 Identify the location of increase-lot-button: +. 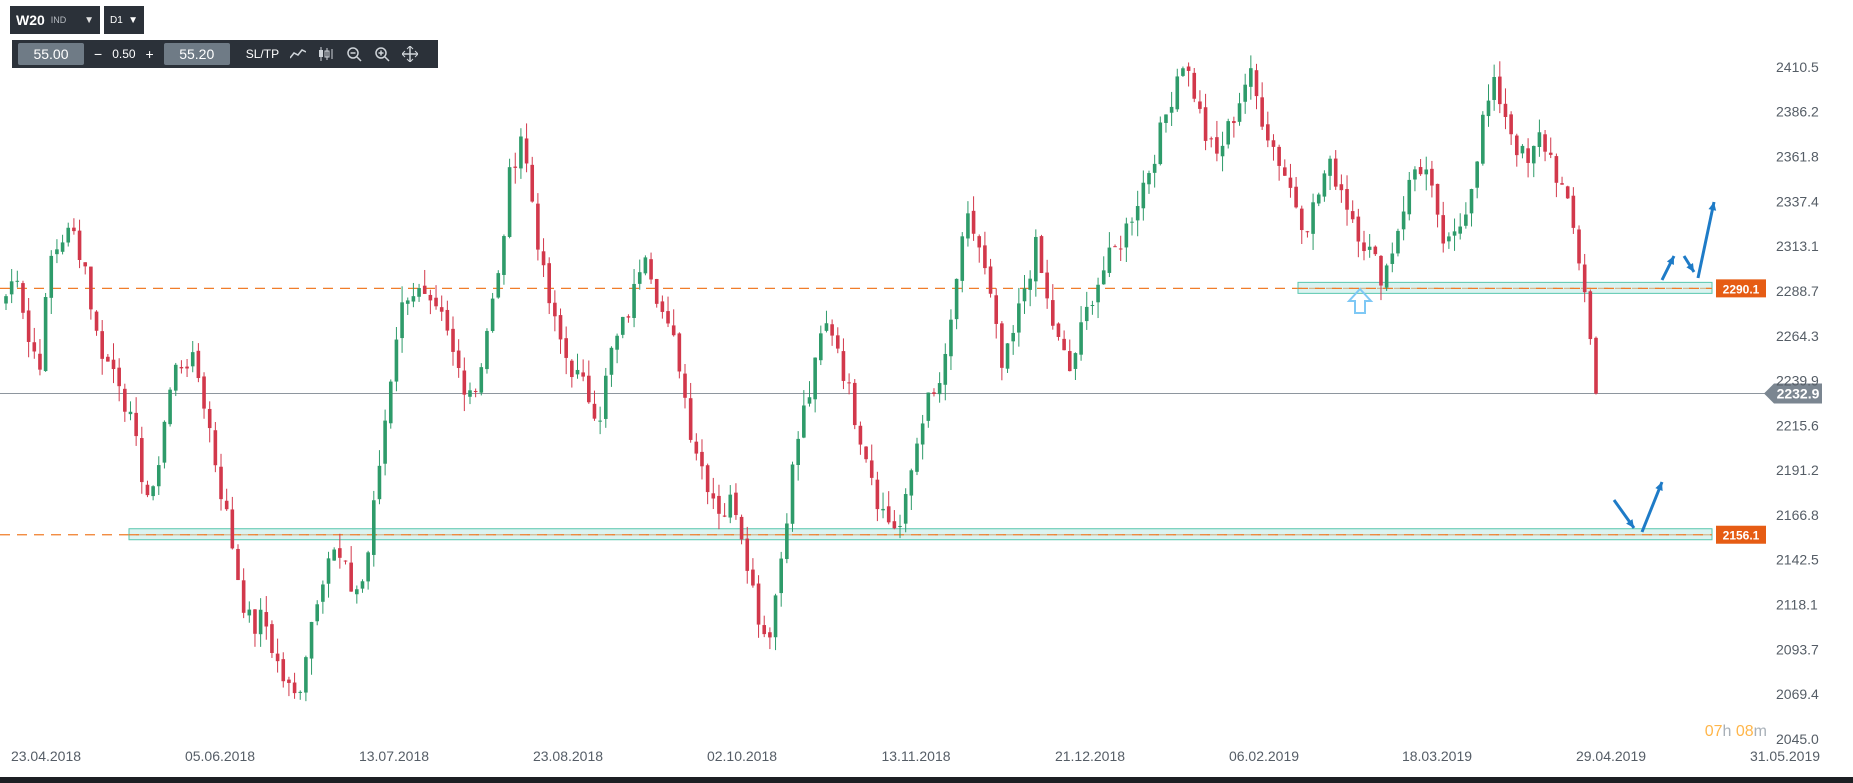
(149, 54).